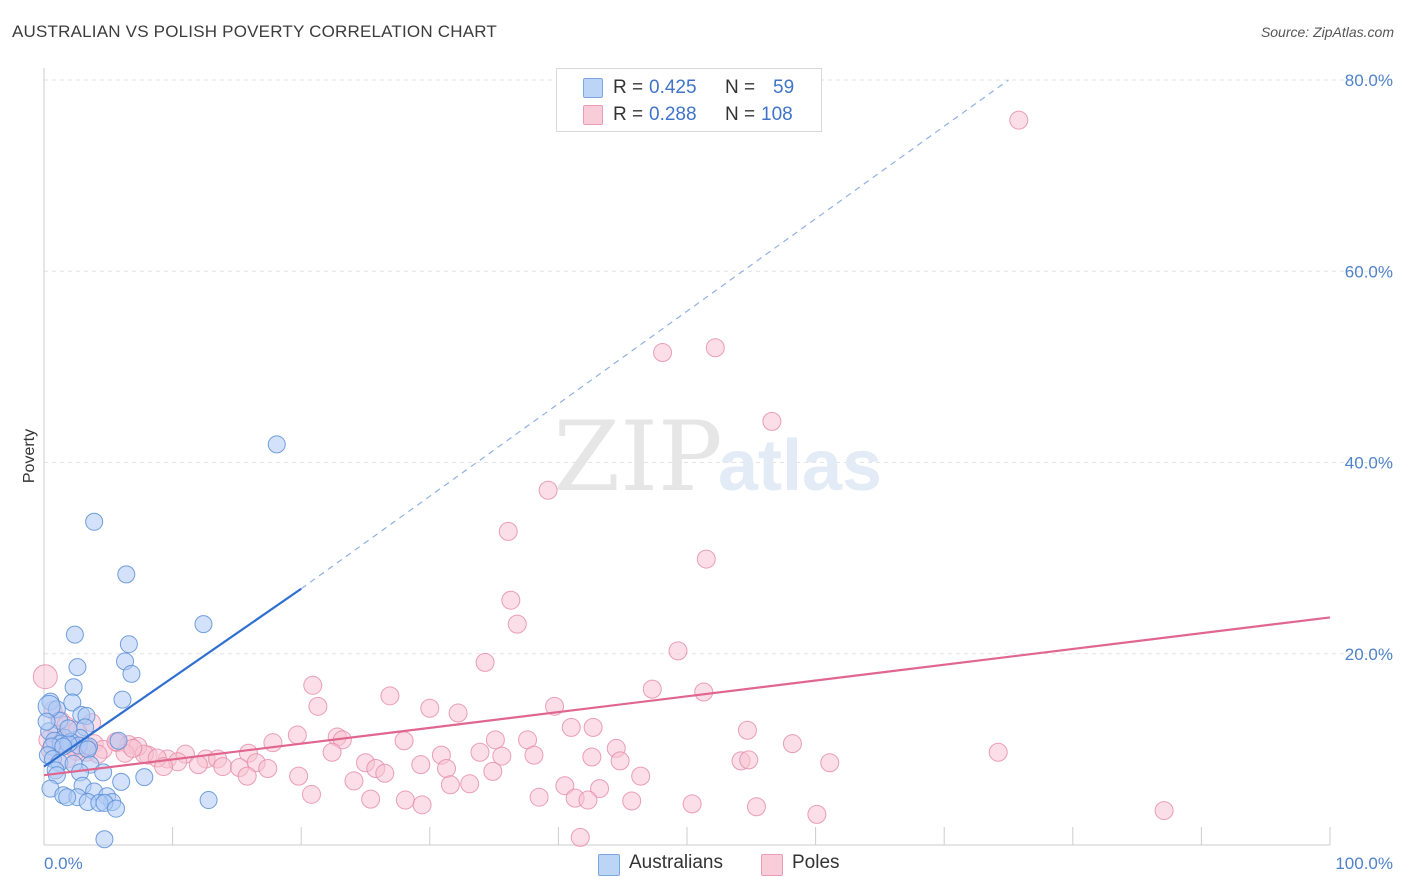 The height and width of the screenshot is (892, 1406). Describe the element at coordinates (63, 863) in the screenshot. I see `x-tick-label-min: 0.0%` at that location.